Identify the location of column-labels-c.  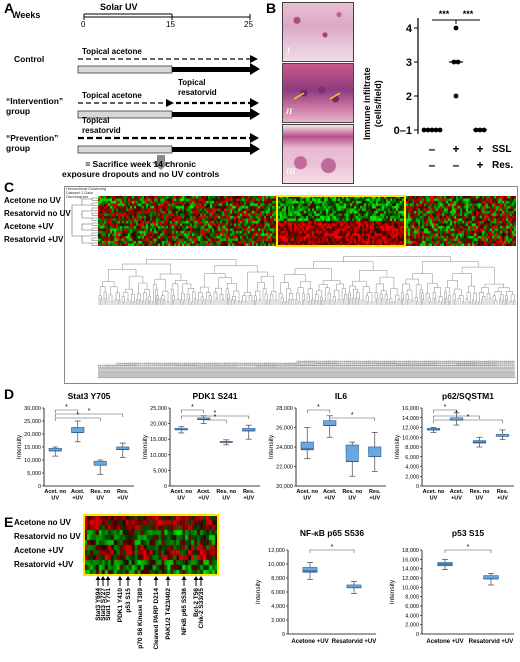
(307, 345).